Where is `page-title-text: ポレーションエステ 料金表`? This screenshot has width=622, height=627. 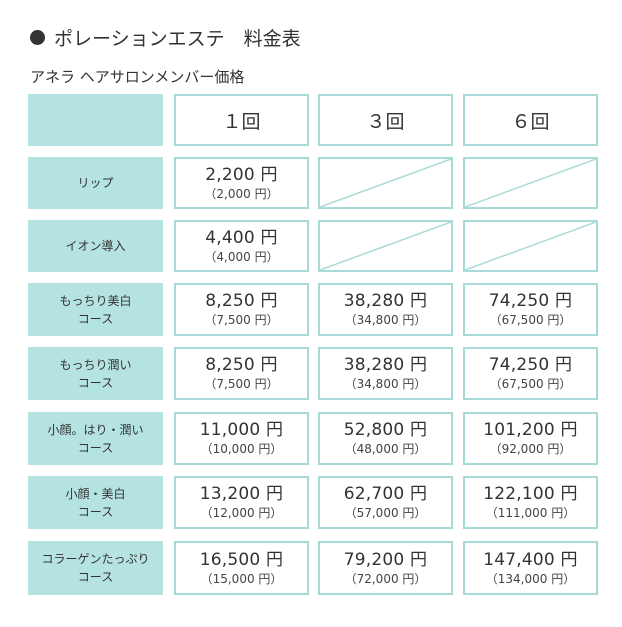
page-title-text: ポレーションエステ 料金表 is located at coordinates (177, 38).